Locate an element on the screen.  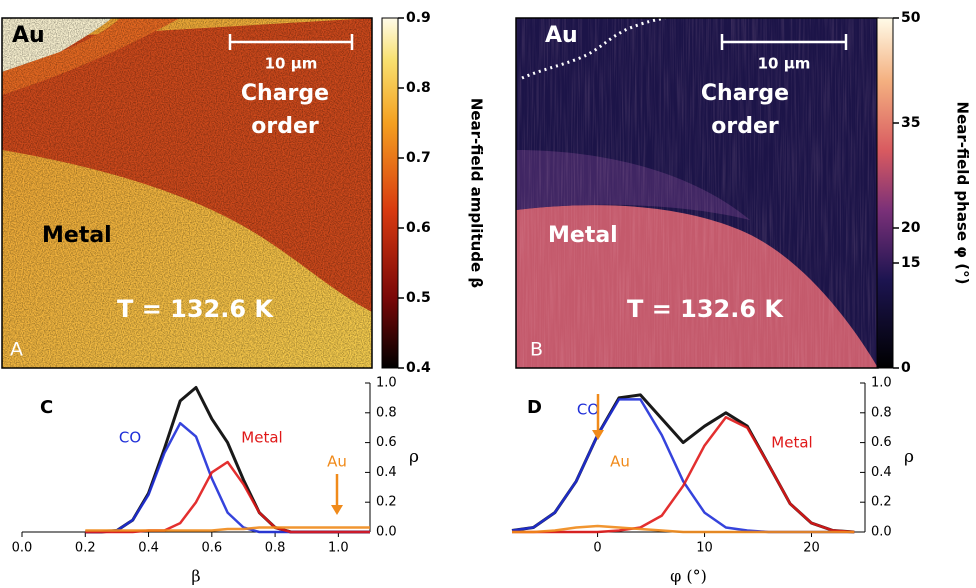
colorbar-tick-label: 0.4 is located at coordinates (418, 368).